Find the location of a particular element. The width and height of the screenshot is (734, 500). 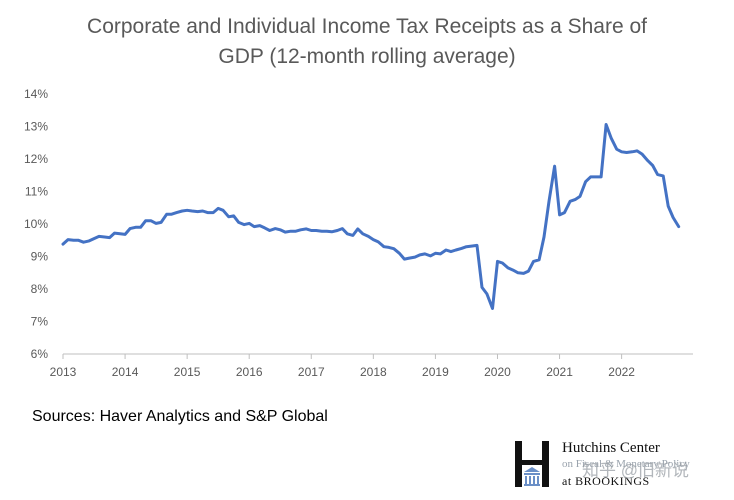

x-tick-label: 2017 is located at coordinates (311, 372).